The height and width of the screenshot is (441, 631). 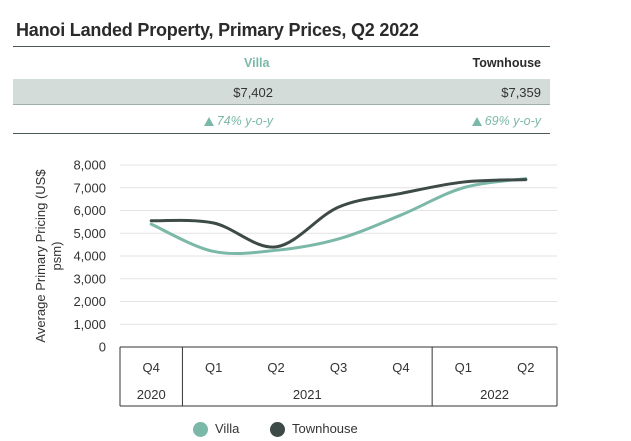 What do you see at coordinates (89, 324) in the screenshot?
I see `y-tick-label: 1,000` at bounding box center [89, 324].